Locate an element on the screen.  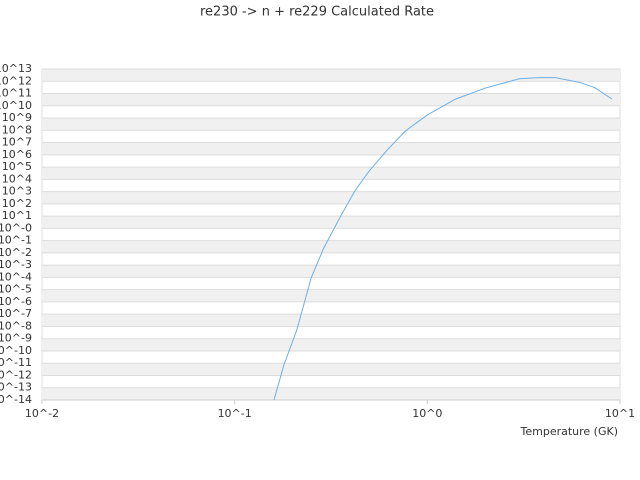
y-tick-label: 10^2 is located at coordinates (17, 203).